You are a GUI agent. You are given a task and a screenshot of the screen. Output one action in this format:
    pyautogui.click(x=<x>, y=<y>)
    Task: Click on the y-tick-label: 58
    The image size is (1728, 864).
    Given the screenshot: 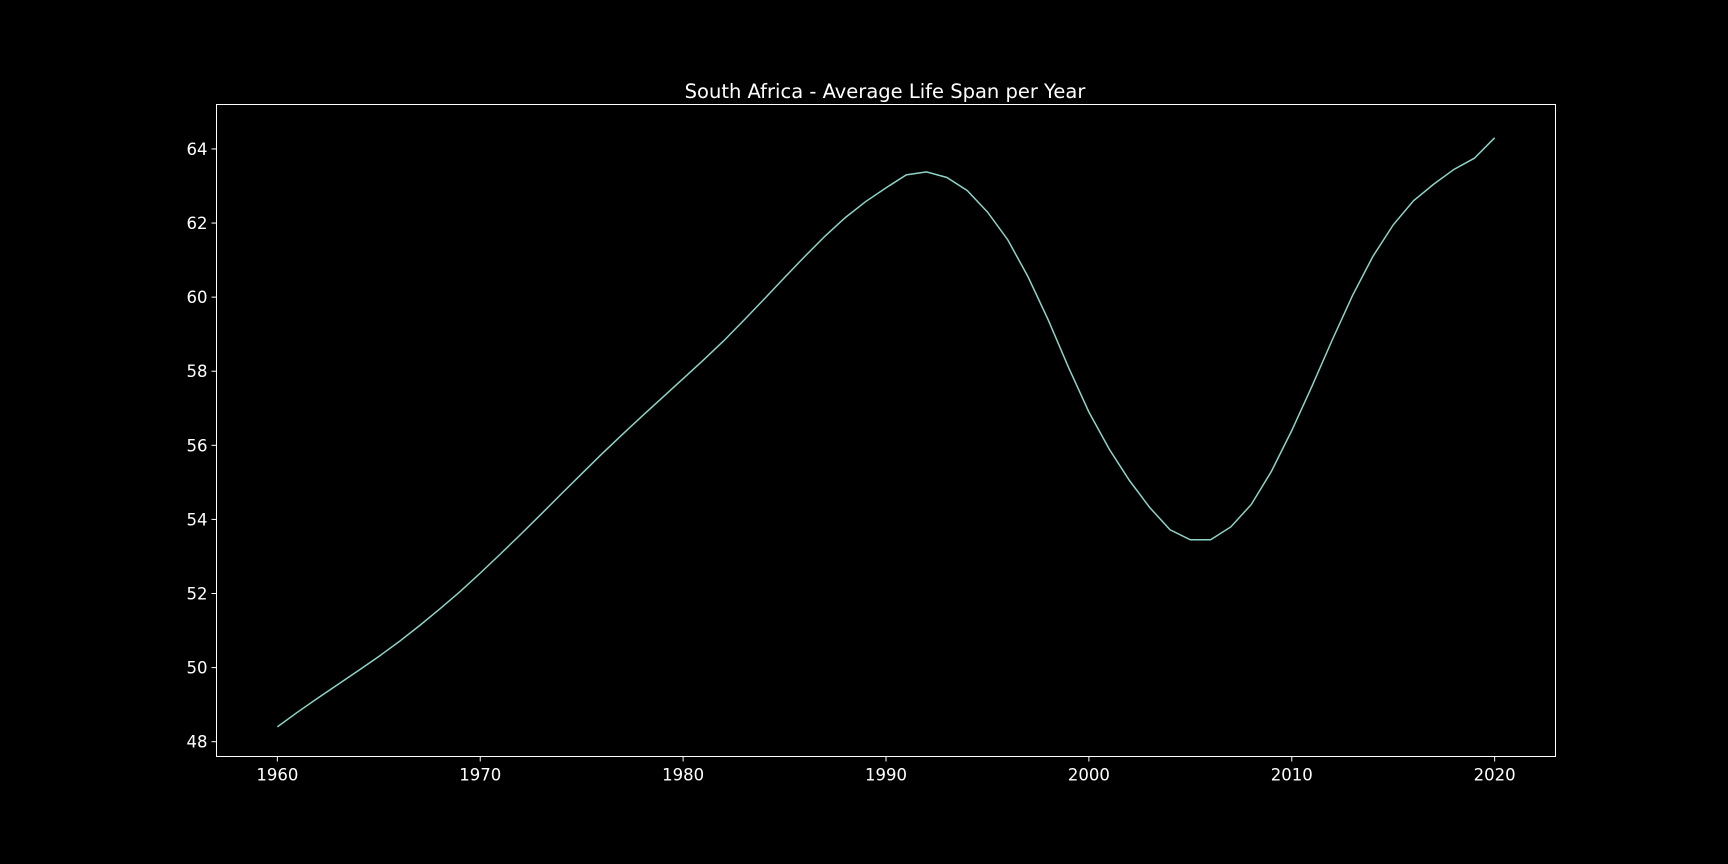 What is the action you would take?
    pyautogui.click(x=197, y=371)
    